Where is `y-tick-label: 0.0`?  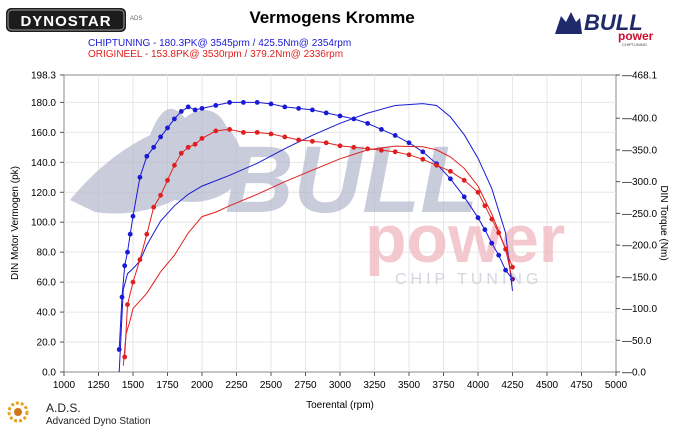 y-tick-label: 0.0 is located at coordinates (49, 373).